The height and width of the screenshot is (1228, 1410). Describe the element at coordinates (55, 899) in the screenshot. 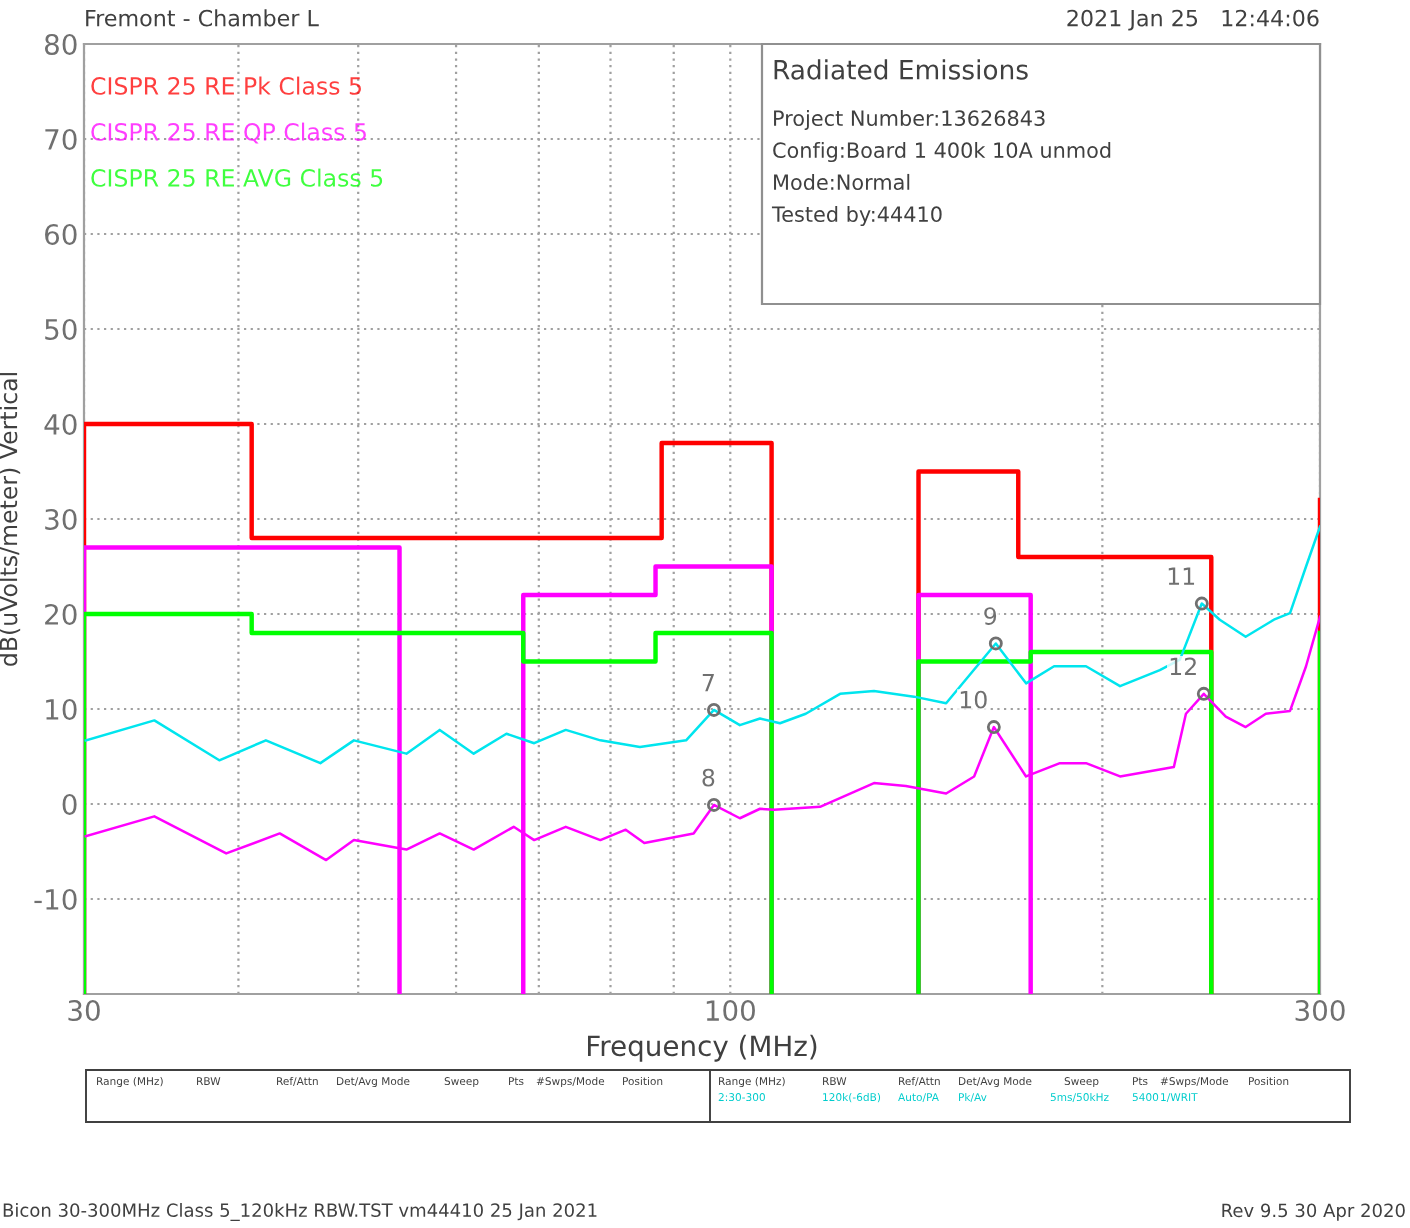

I see `y-tick-label: -10` at that location.